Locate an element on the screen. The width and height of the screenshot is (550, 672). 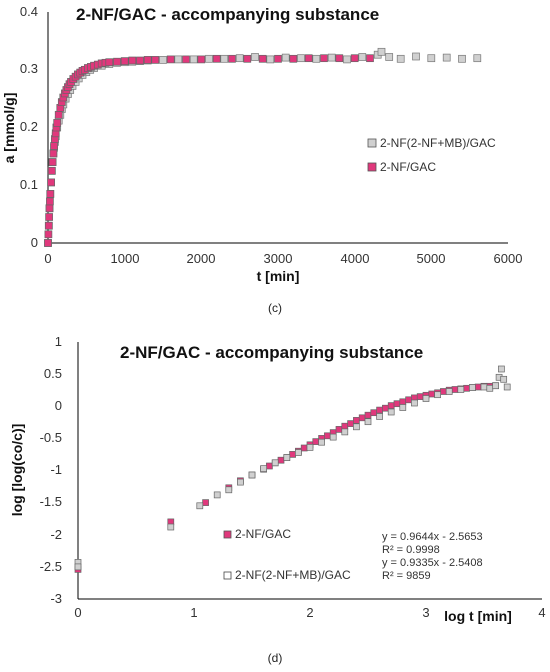
chart-title: 2-NF/GAC - accompanying substance is located at coordinates (271, 352).